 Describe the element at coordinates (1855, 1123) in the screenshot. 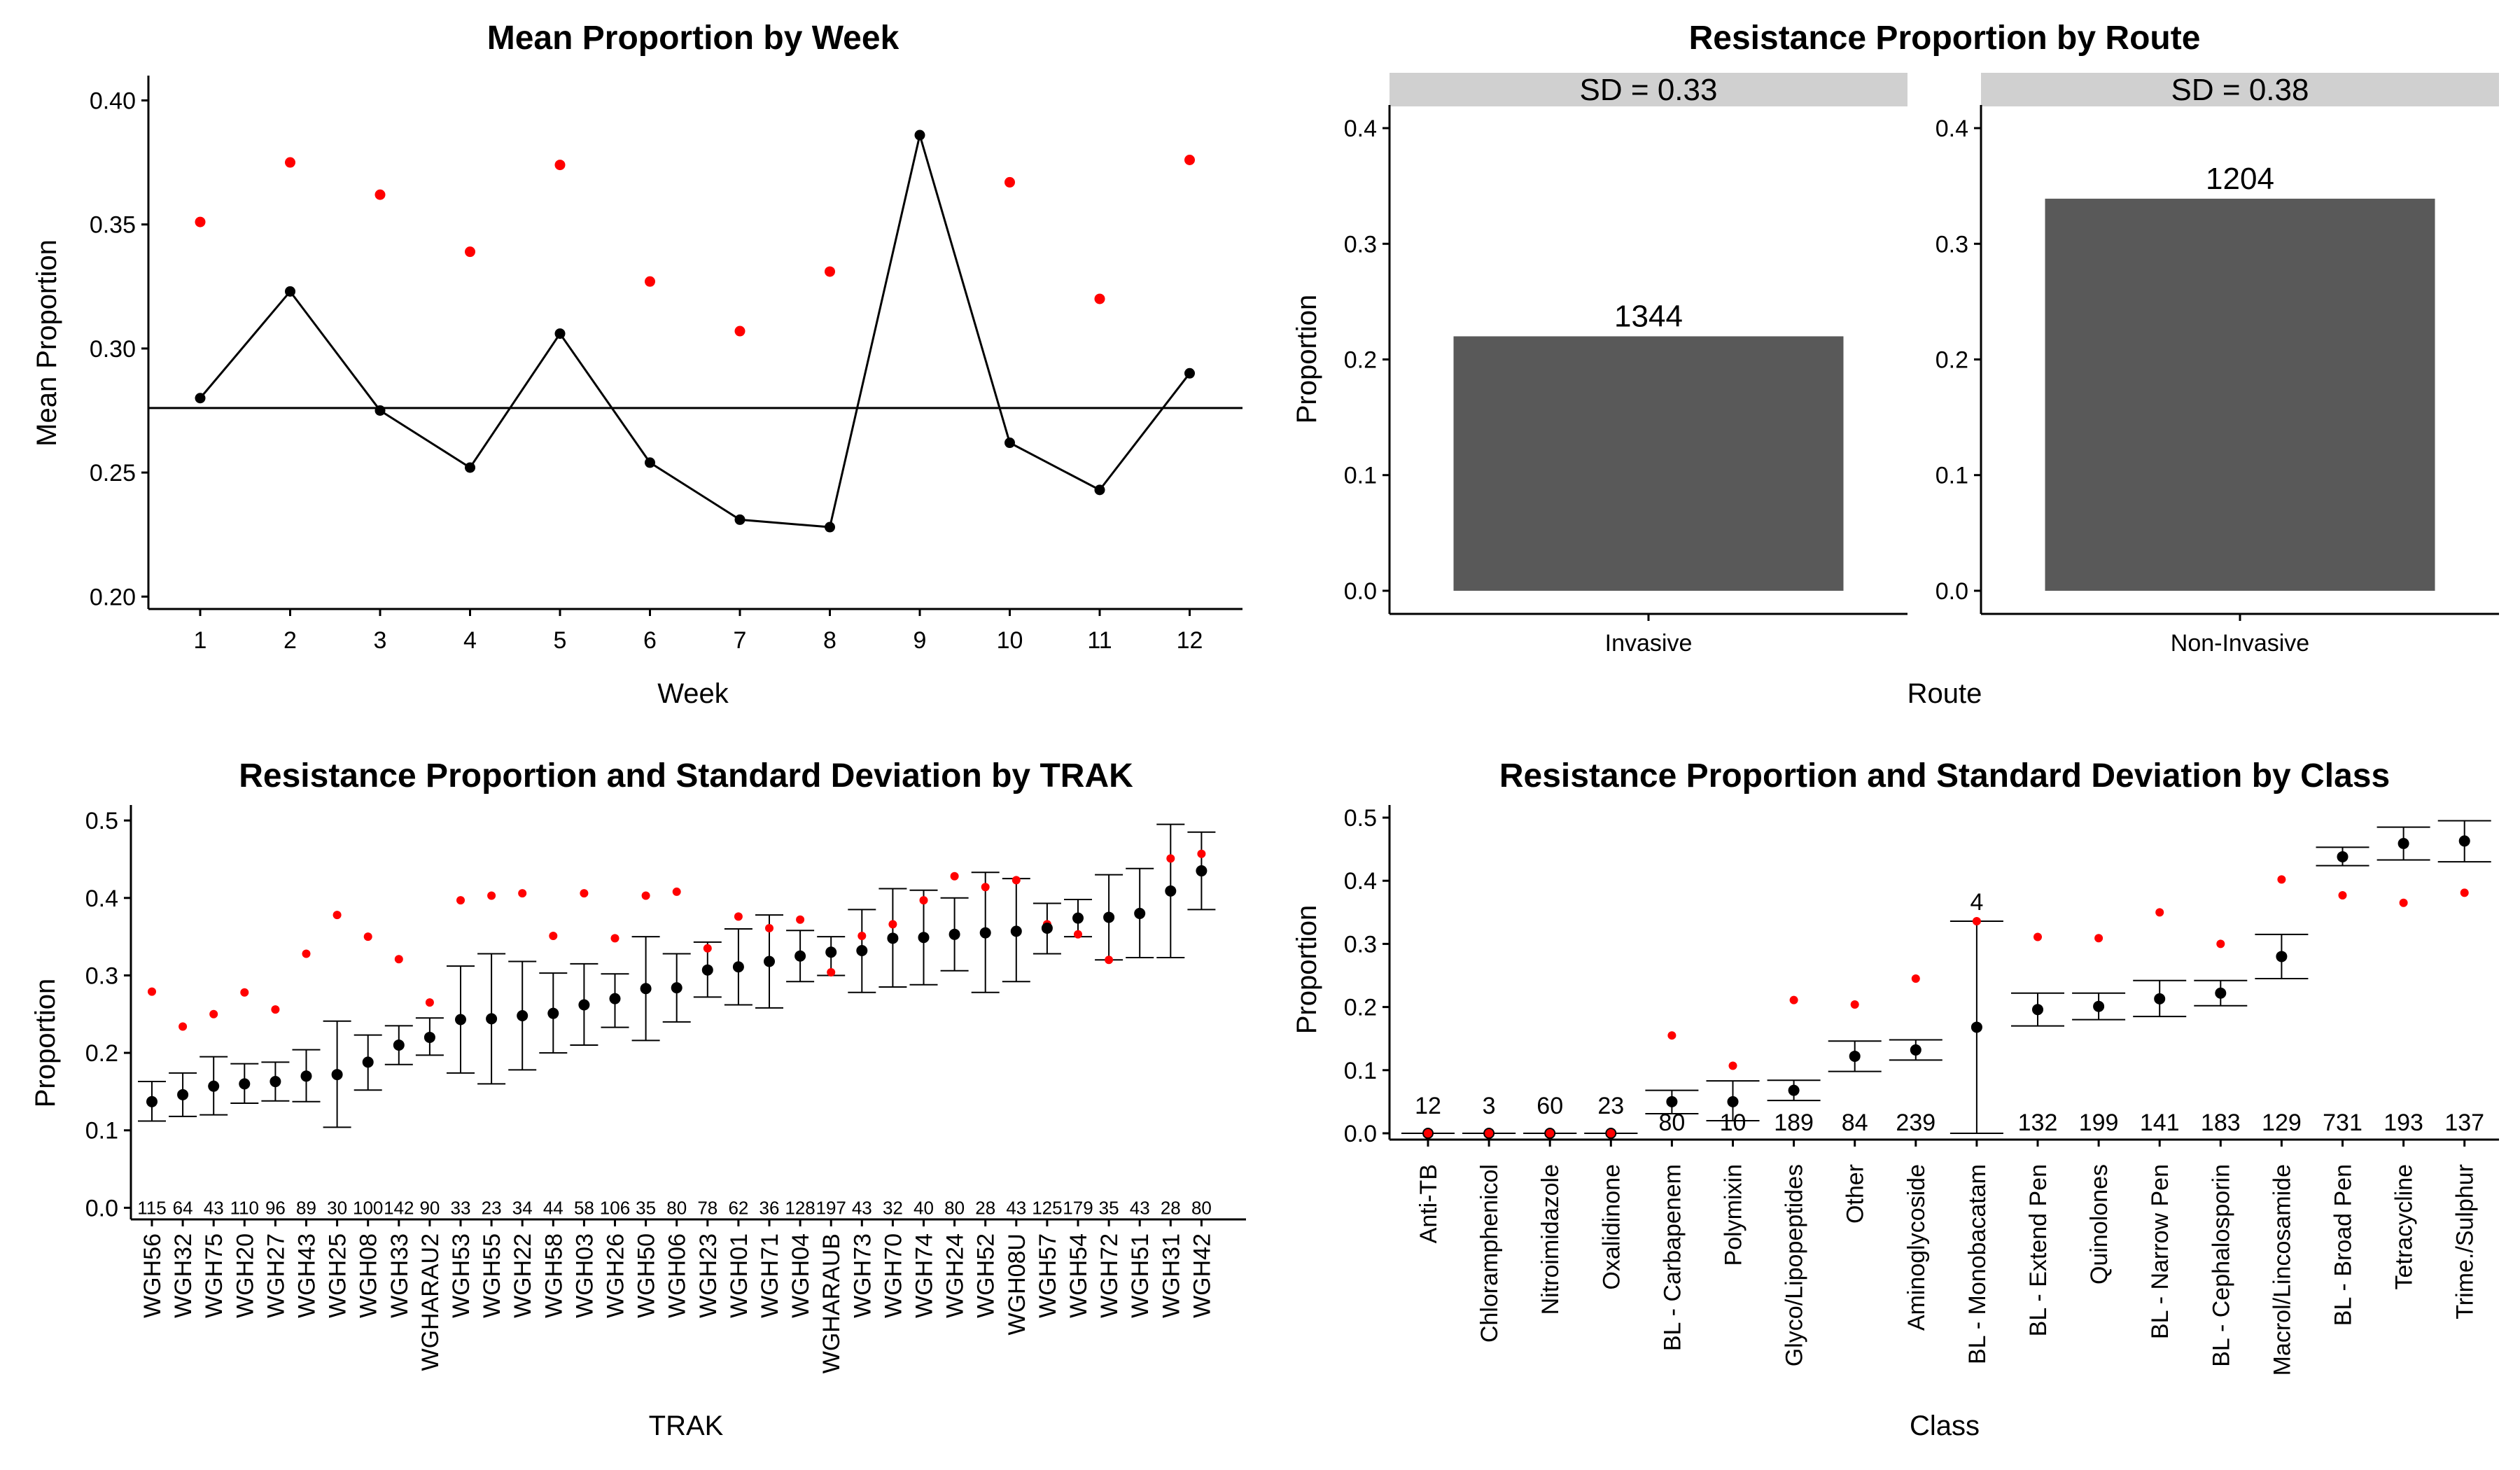

I see `count-label: 84` at that location.